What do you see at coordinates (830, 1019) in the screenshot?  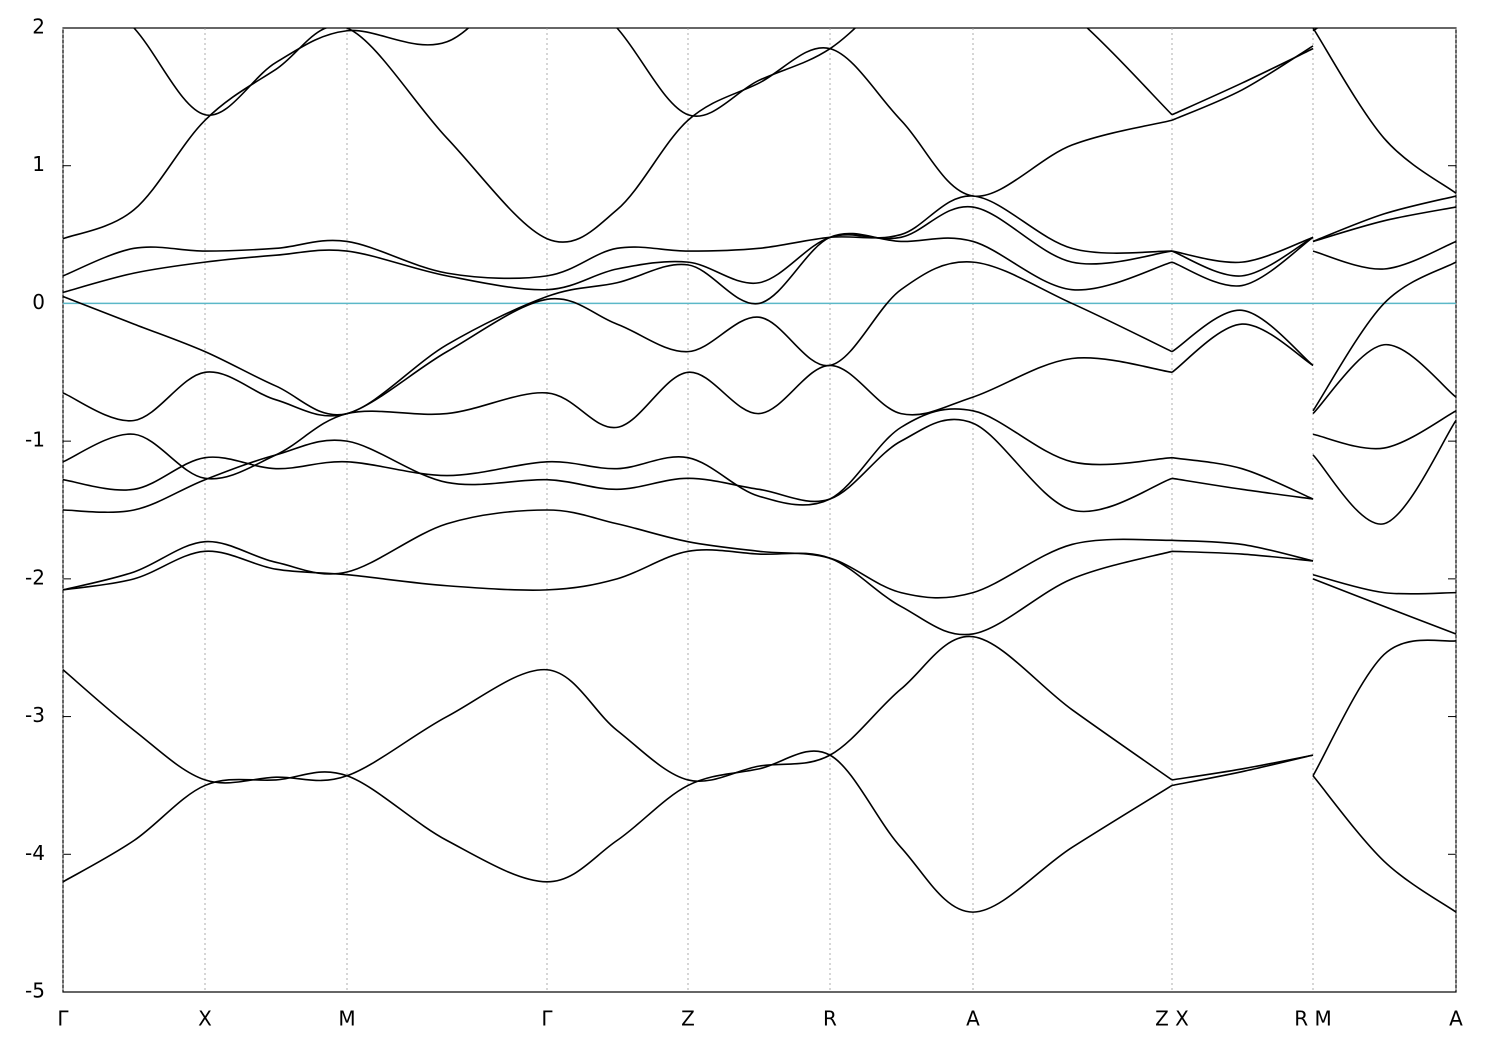 I see `x-tick-label: R` at bounding box center [830, 1019].